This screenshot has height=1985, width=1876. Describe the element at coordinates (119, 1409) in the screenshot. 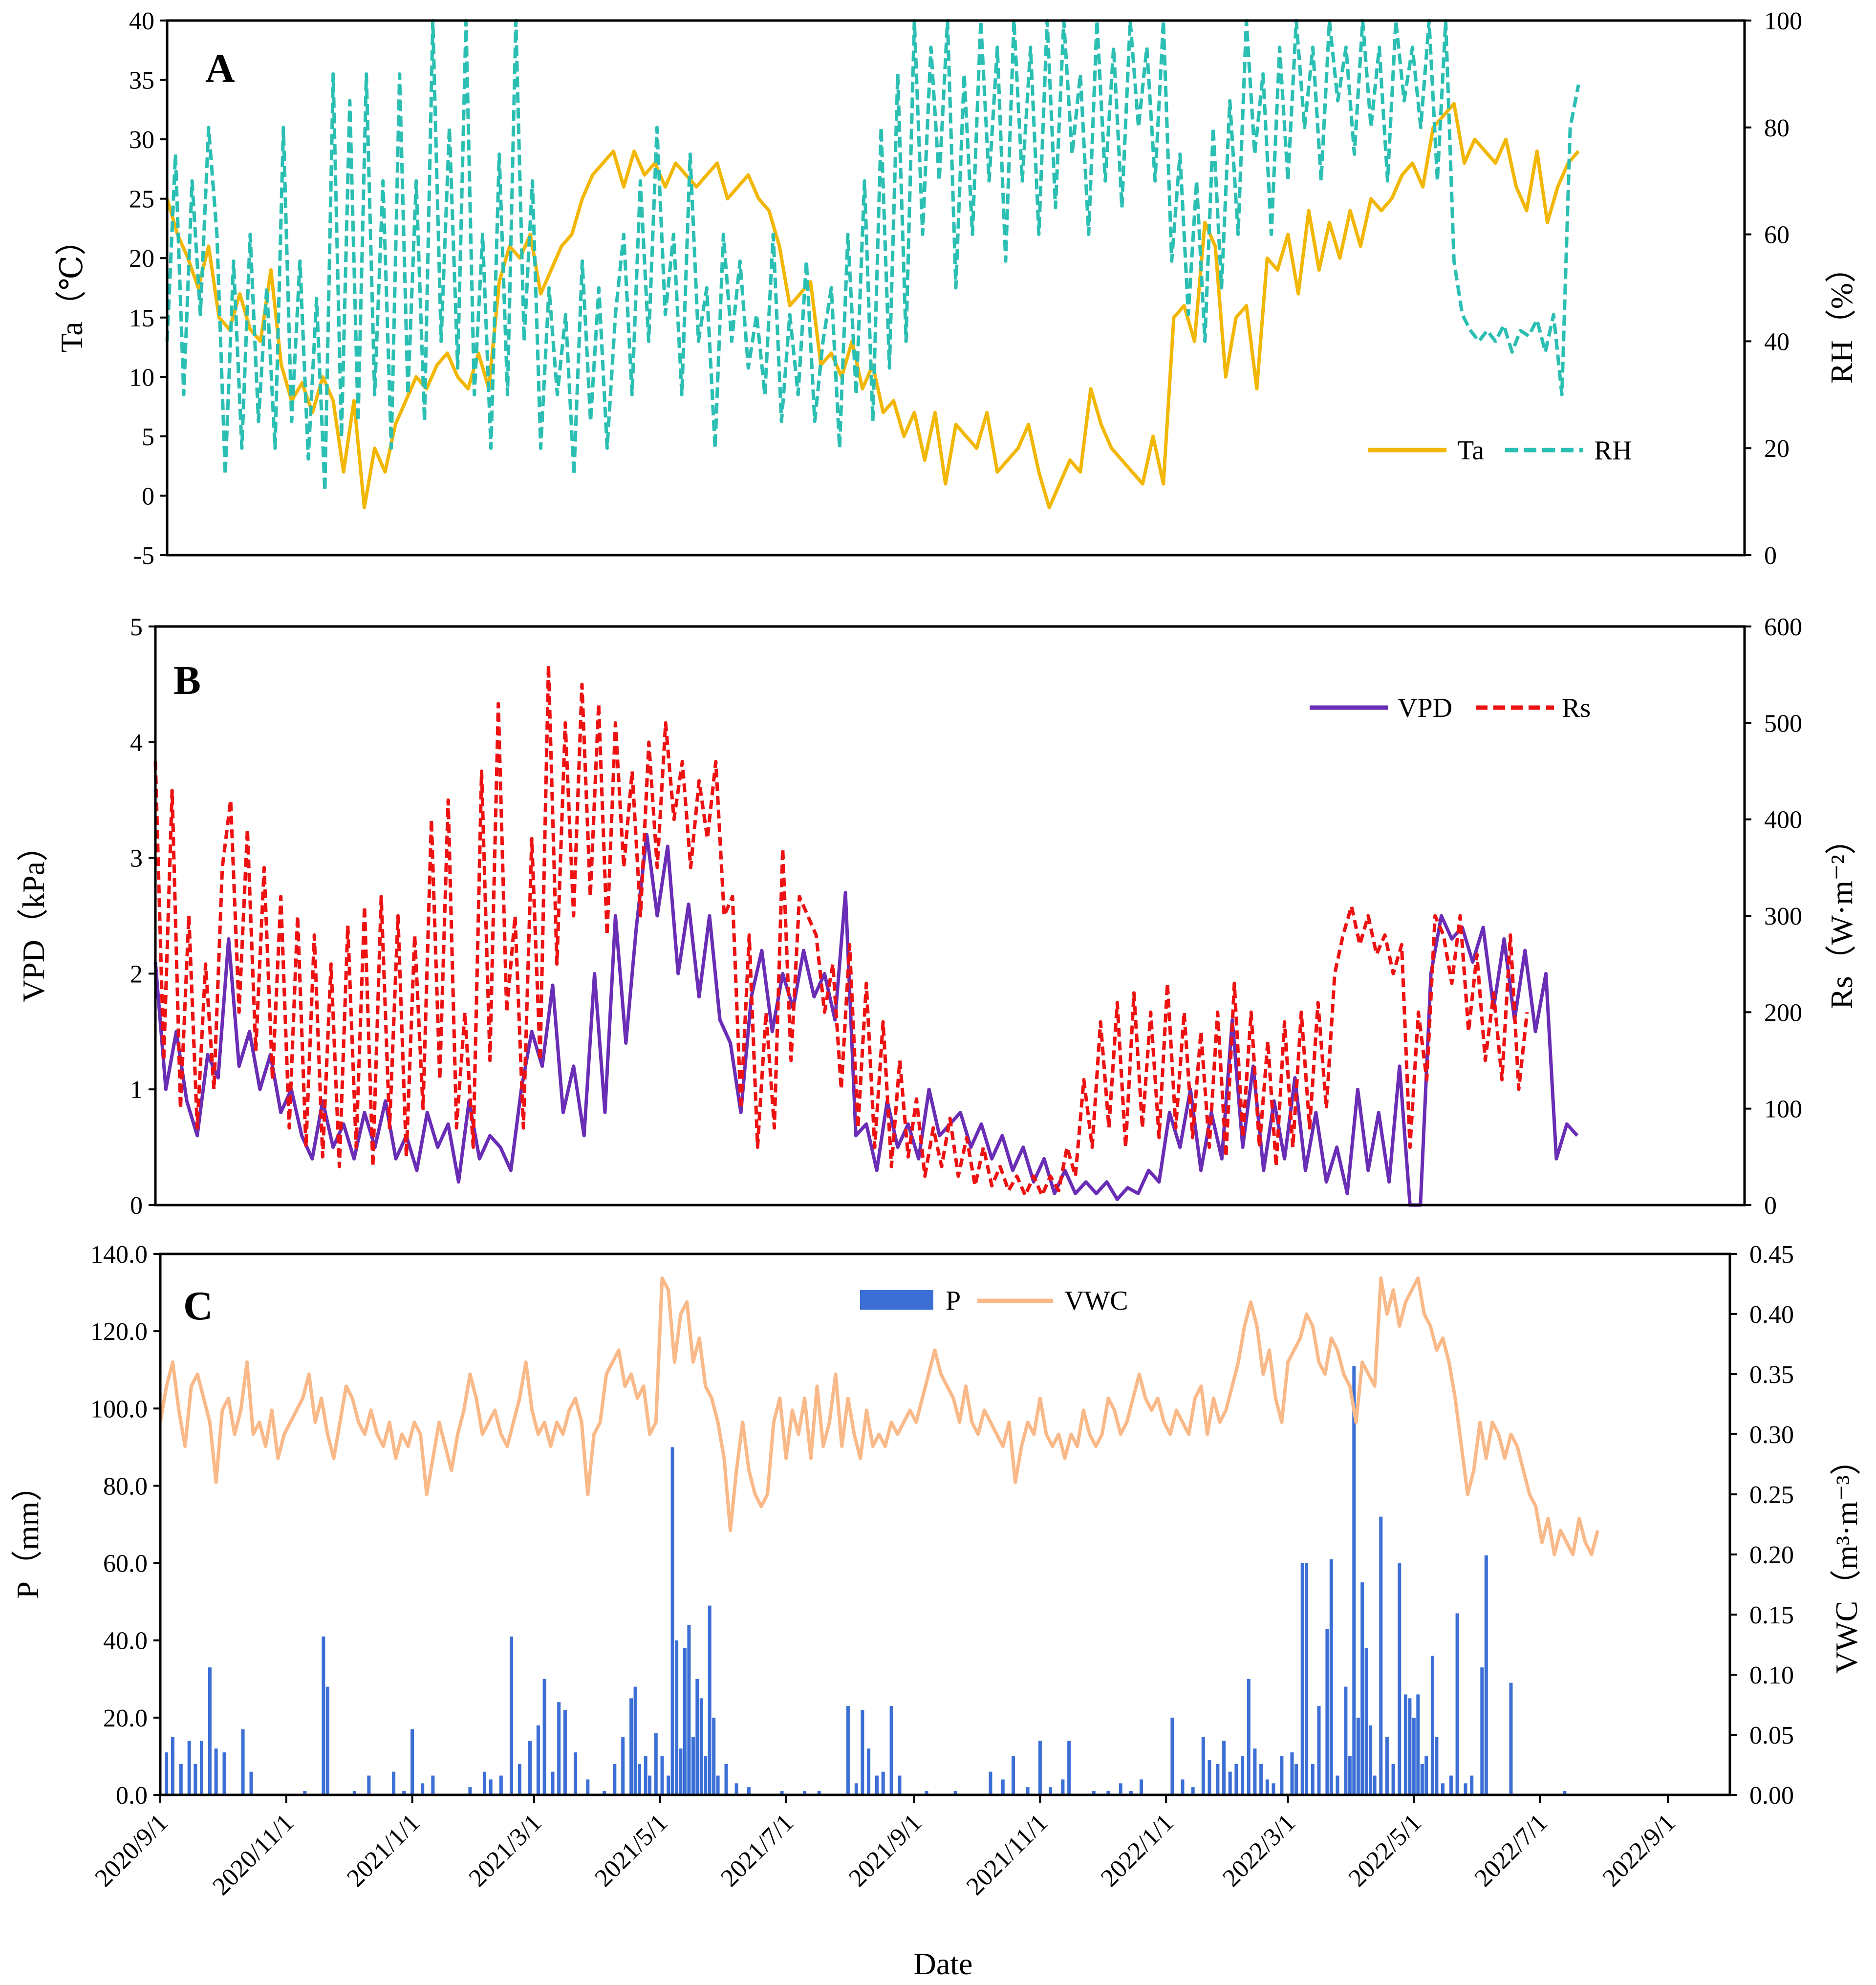

I see `panel-c-ytick-label: 100.0` at that location.